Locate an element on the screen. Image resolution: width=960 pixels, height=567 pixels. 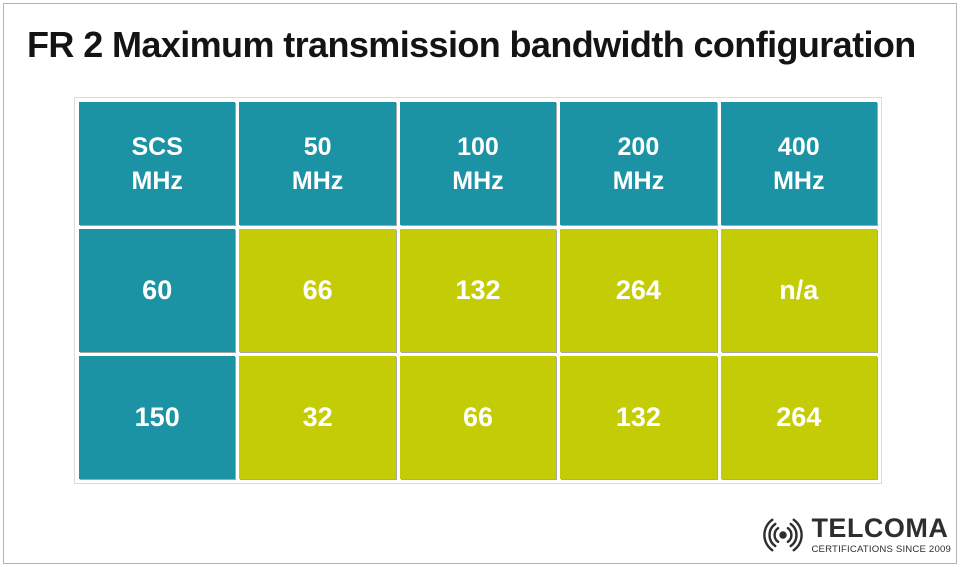
value-cell-150-100mhz: 66 is located at coordinates (478, 417).